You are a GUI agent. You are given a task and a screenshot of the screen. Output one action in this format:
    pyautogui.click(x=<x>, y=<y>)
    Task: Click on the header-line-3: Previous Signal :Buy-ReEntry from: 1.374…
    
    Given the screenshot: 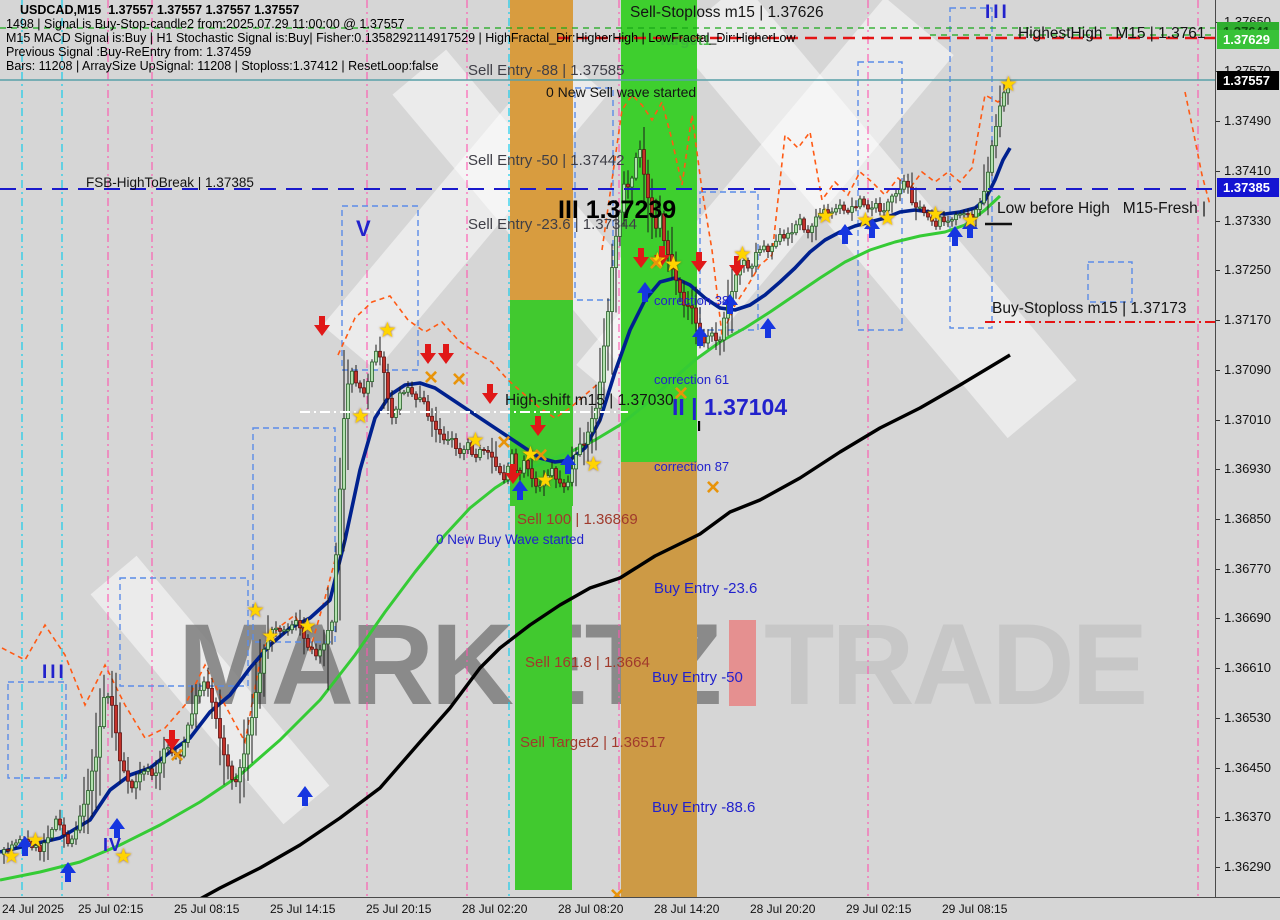 What is the action you would take?
    pyautogui.click(x=129, y=52)
    